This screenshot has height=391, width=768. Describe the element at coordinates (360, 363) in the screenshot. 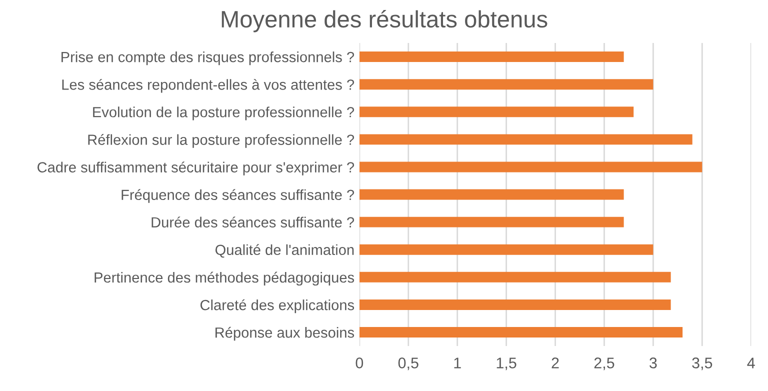

I see `x-tick-label: 0` at that location.